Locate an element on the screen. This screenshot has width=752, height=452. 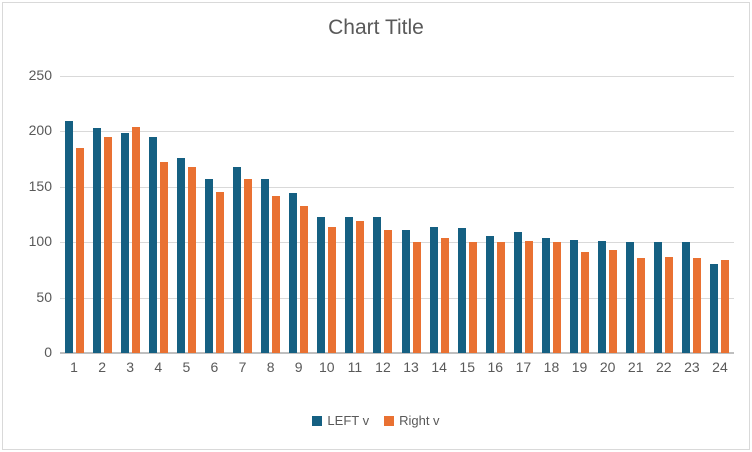
x-tick-label: 6 is located at coordinates (214, 367).